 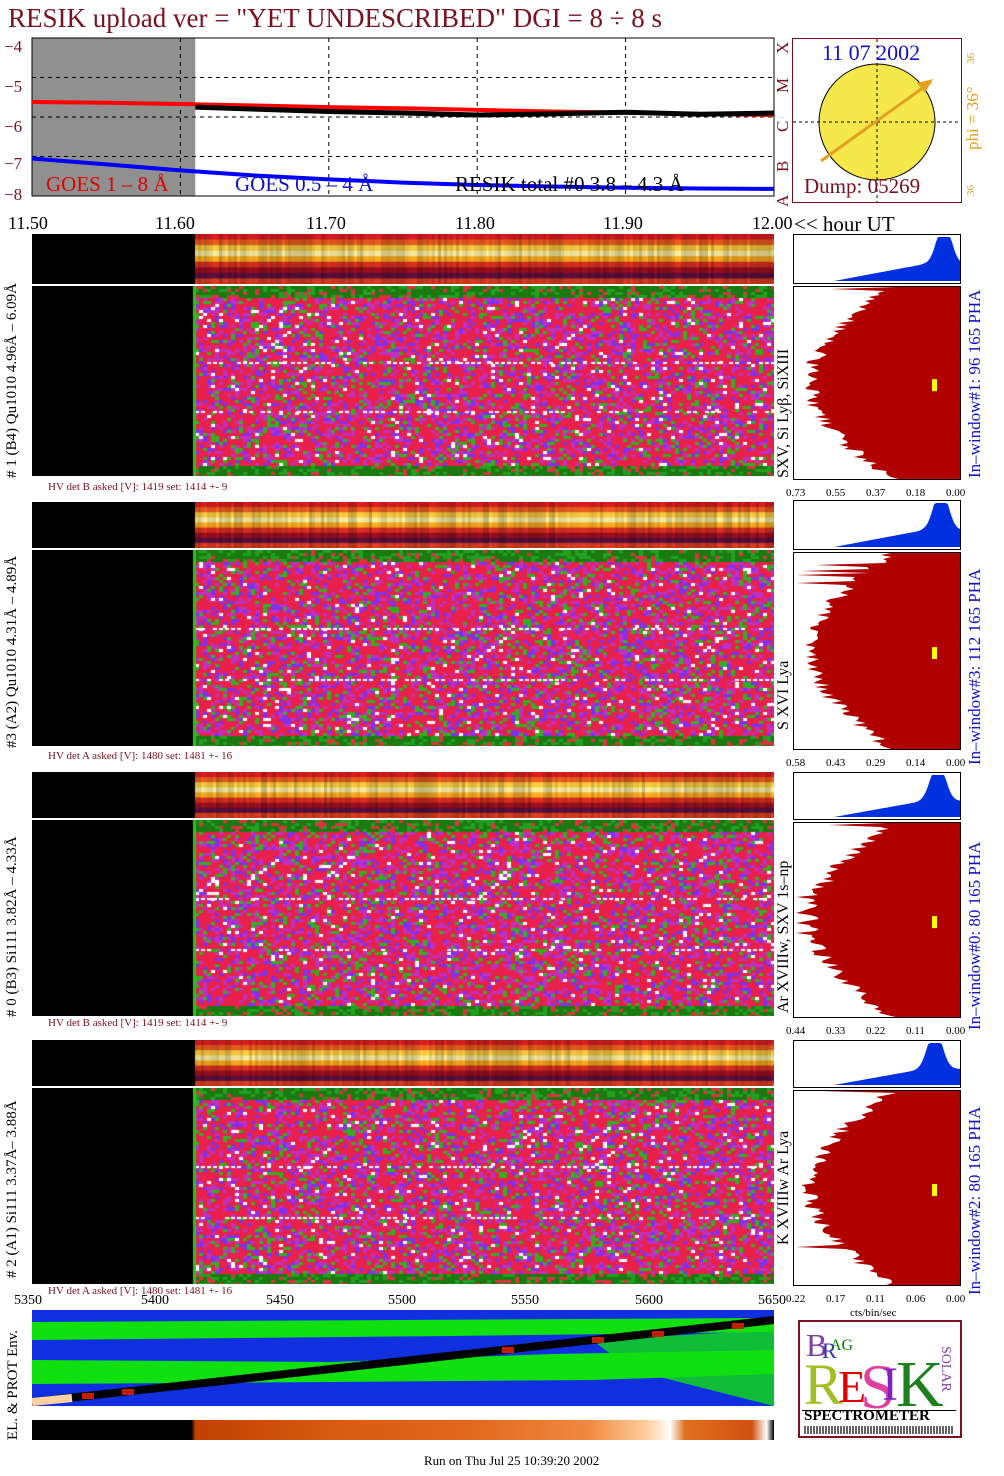 What do you see at coordinates (782, 200) in the screenshot?
I see `class-label-a: A` at bounding box center [782, 200].